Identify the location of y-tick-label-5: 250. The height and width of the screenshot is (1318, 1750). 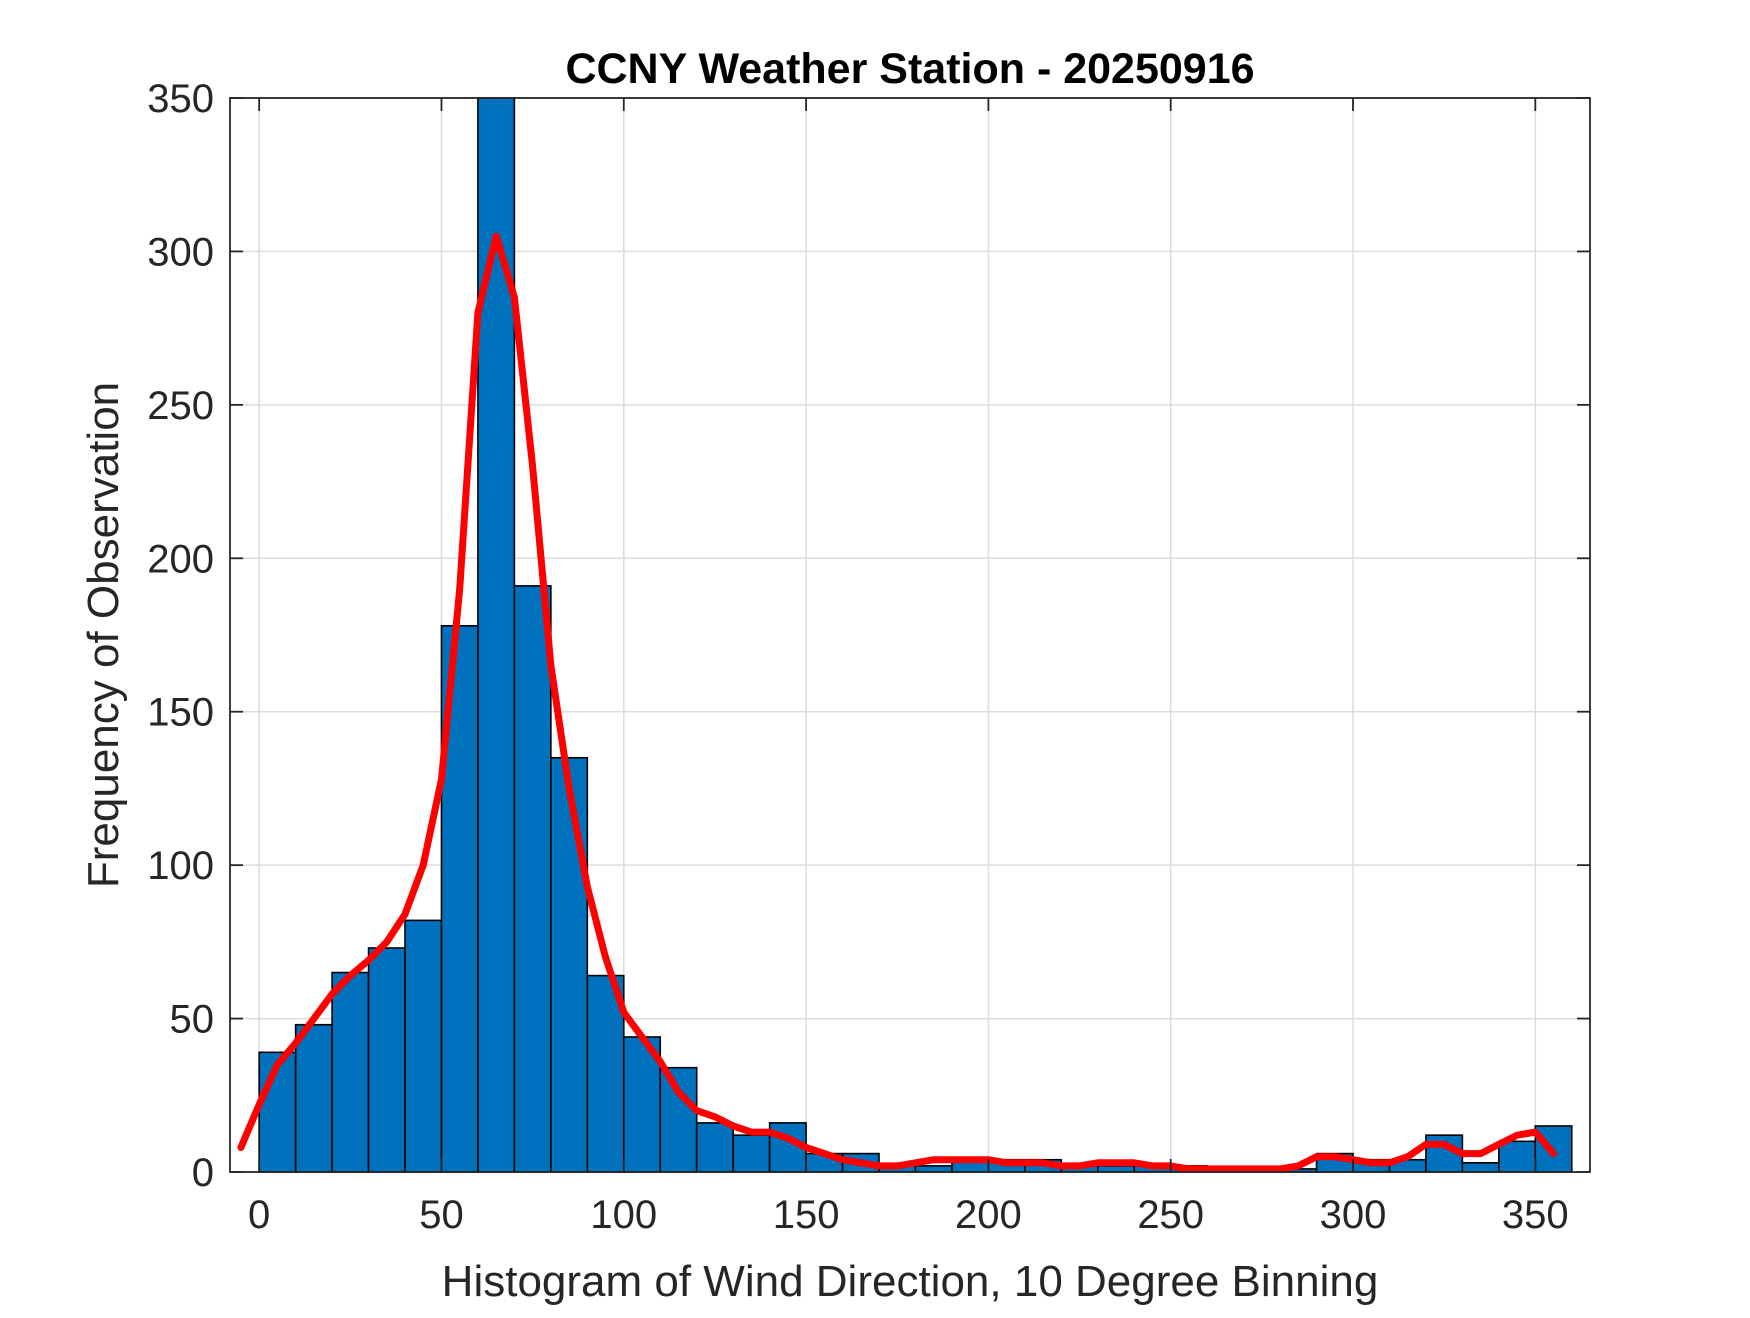
(180, 406).